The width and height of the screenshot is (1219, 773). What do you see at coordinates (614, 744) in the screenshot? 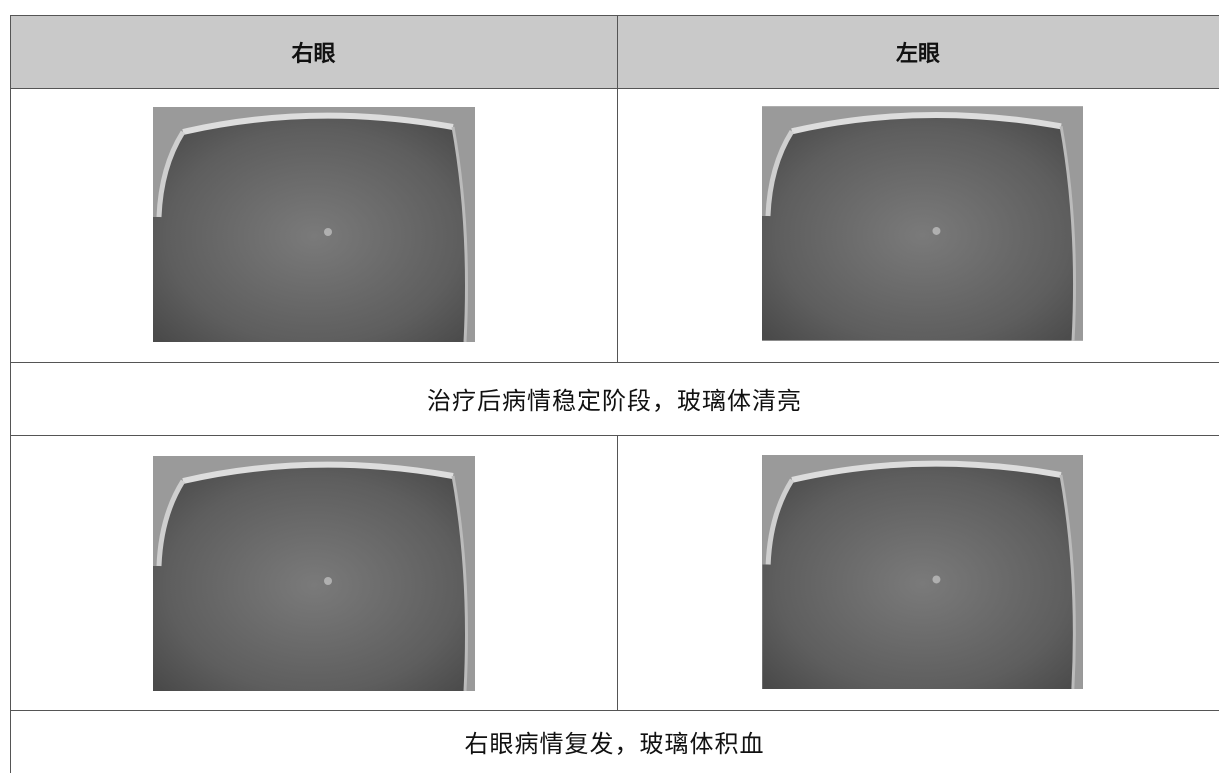
I see `caption: 右眼病情复发，玻璃体积血` at bounding box center [614, 744].